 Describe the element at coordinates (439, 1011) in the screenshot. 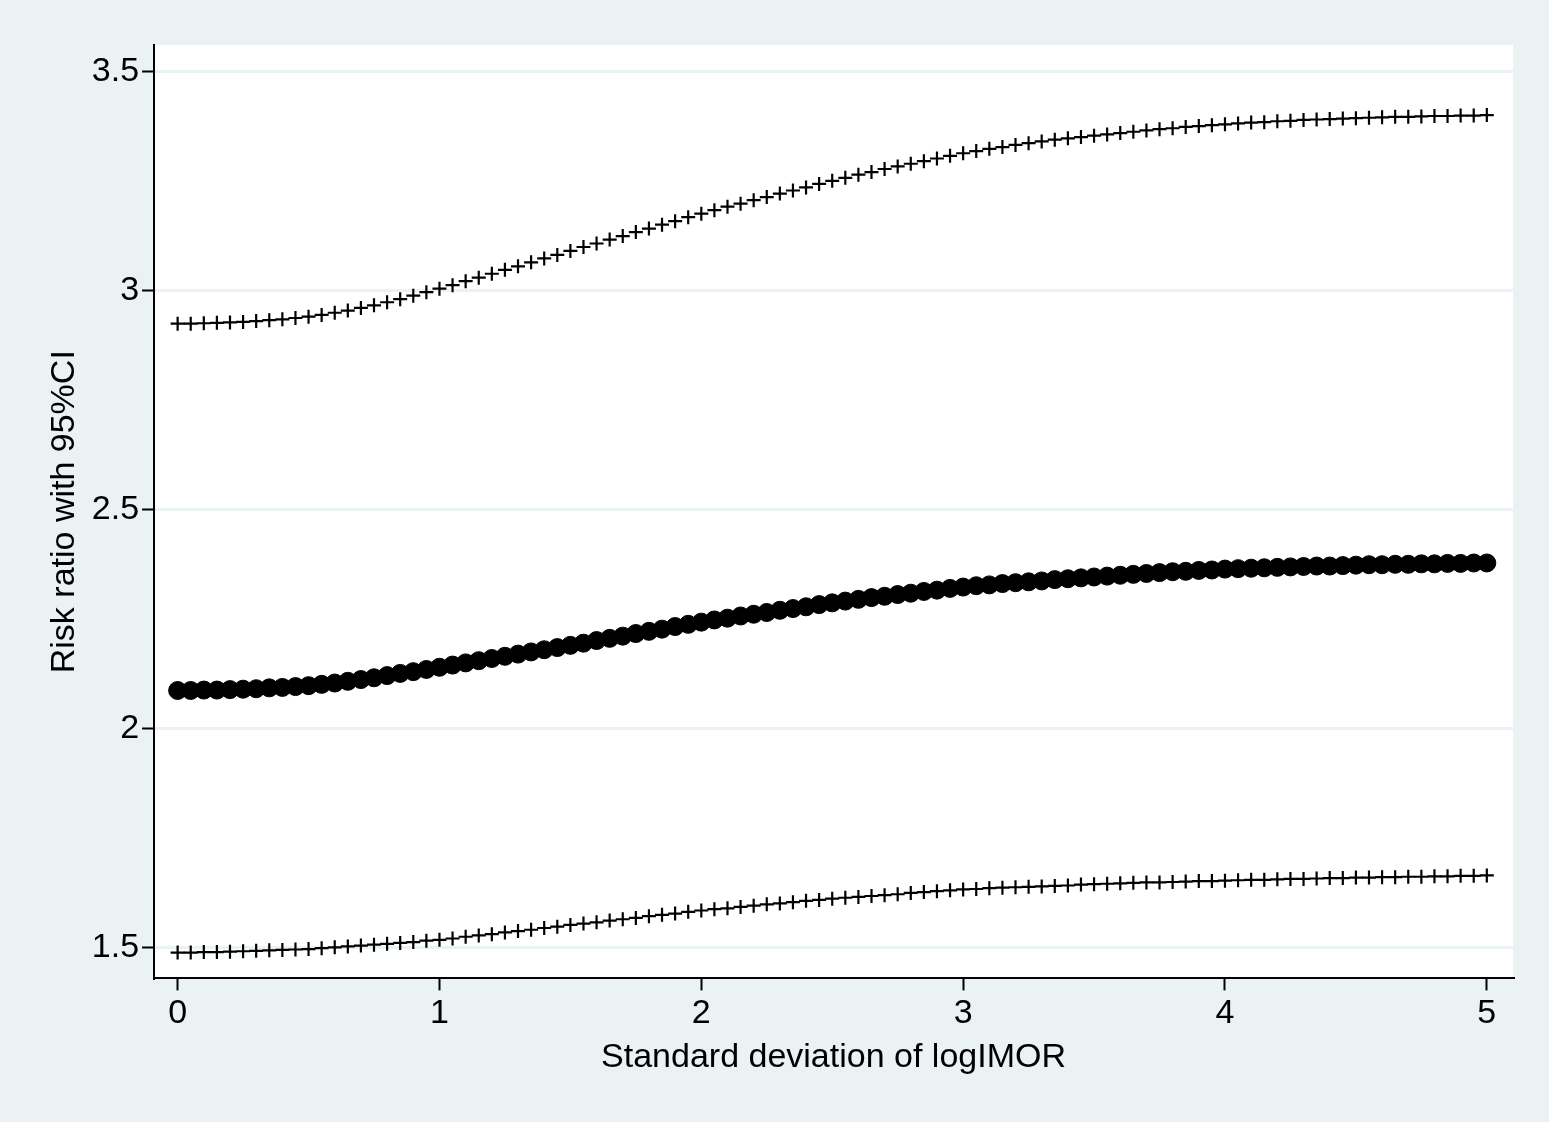

I see `x-tick-label: 1` at that location.